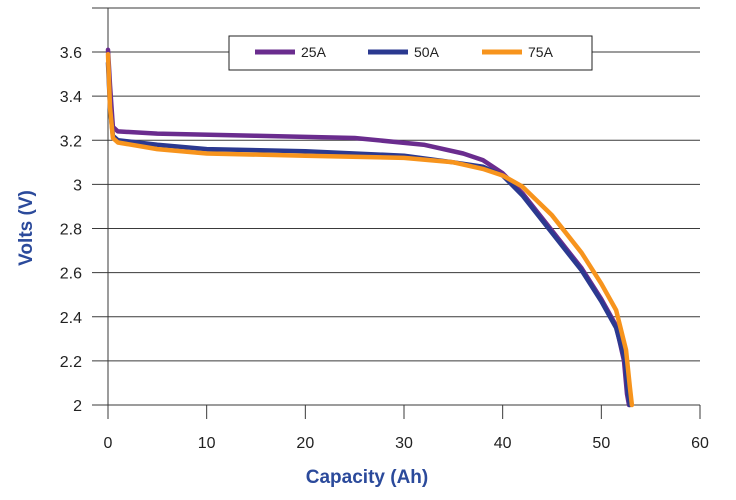 The image size is (736, 500). Describe the element at coordinates (410, 53) in the screenshot. I see `legend: 25A 50A 75A` at that location.